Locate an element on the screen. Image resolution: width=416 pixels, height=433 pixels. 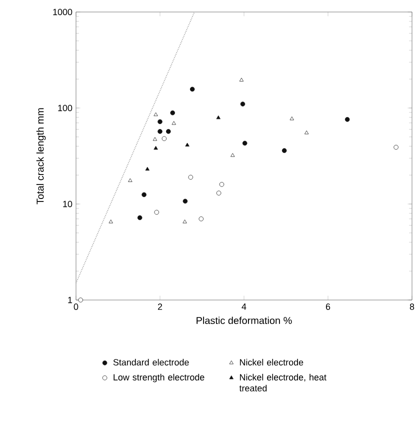
x-tick-label: 6 is located at coordinates (328, 307).